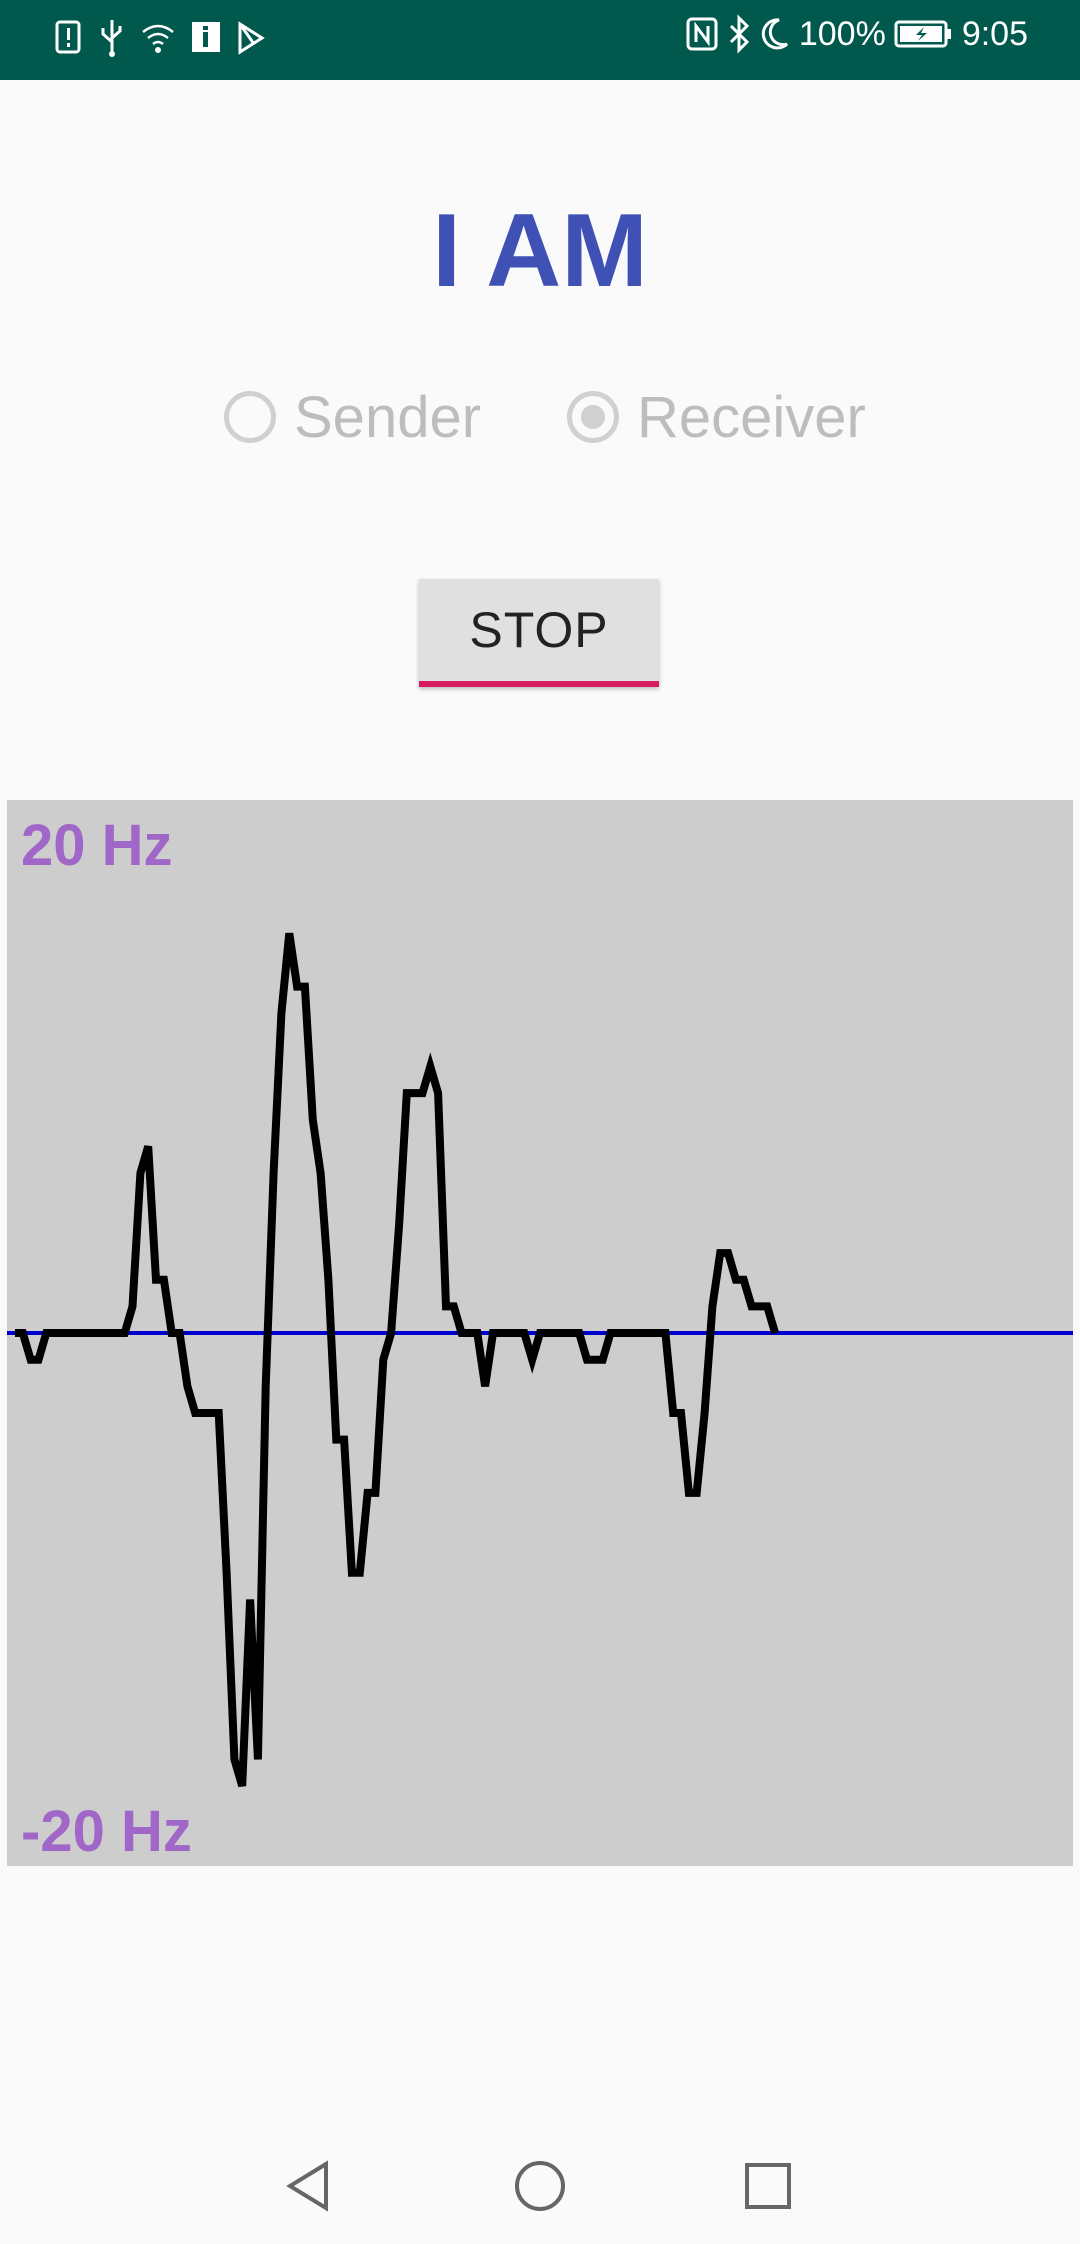  What do you see at coordinates (250, 417) in the screenshot?
I see `sender-radio-circle` at bounding box center [250, 417].